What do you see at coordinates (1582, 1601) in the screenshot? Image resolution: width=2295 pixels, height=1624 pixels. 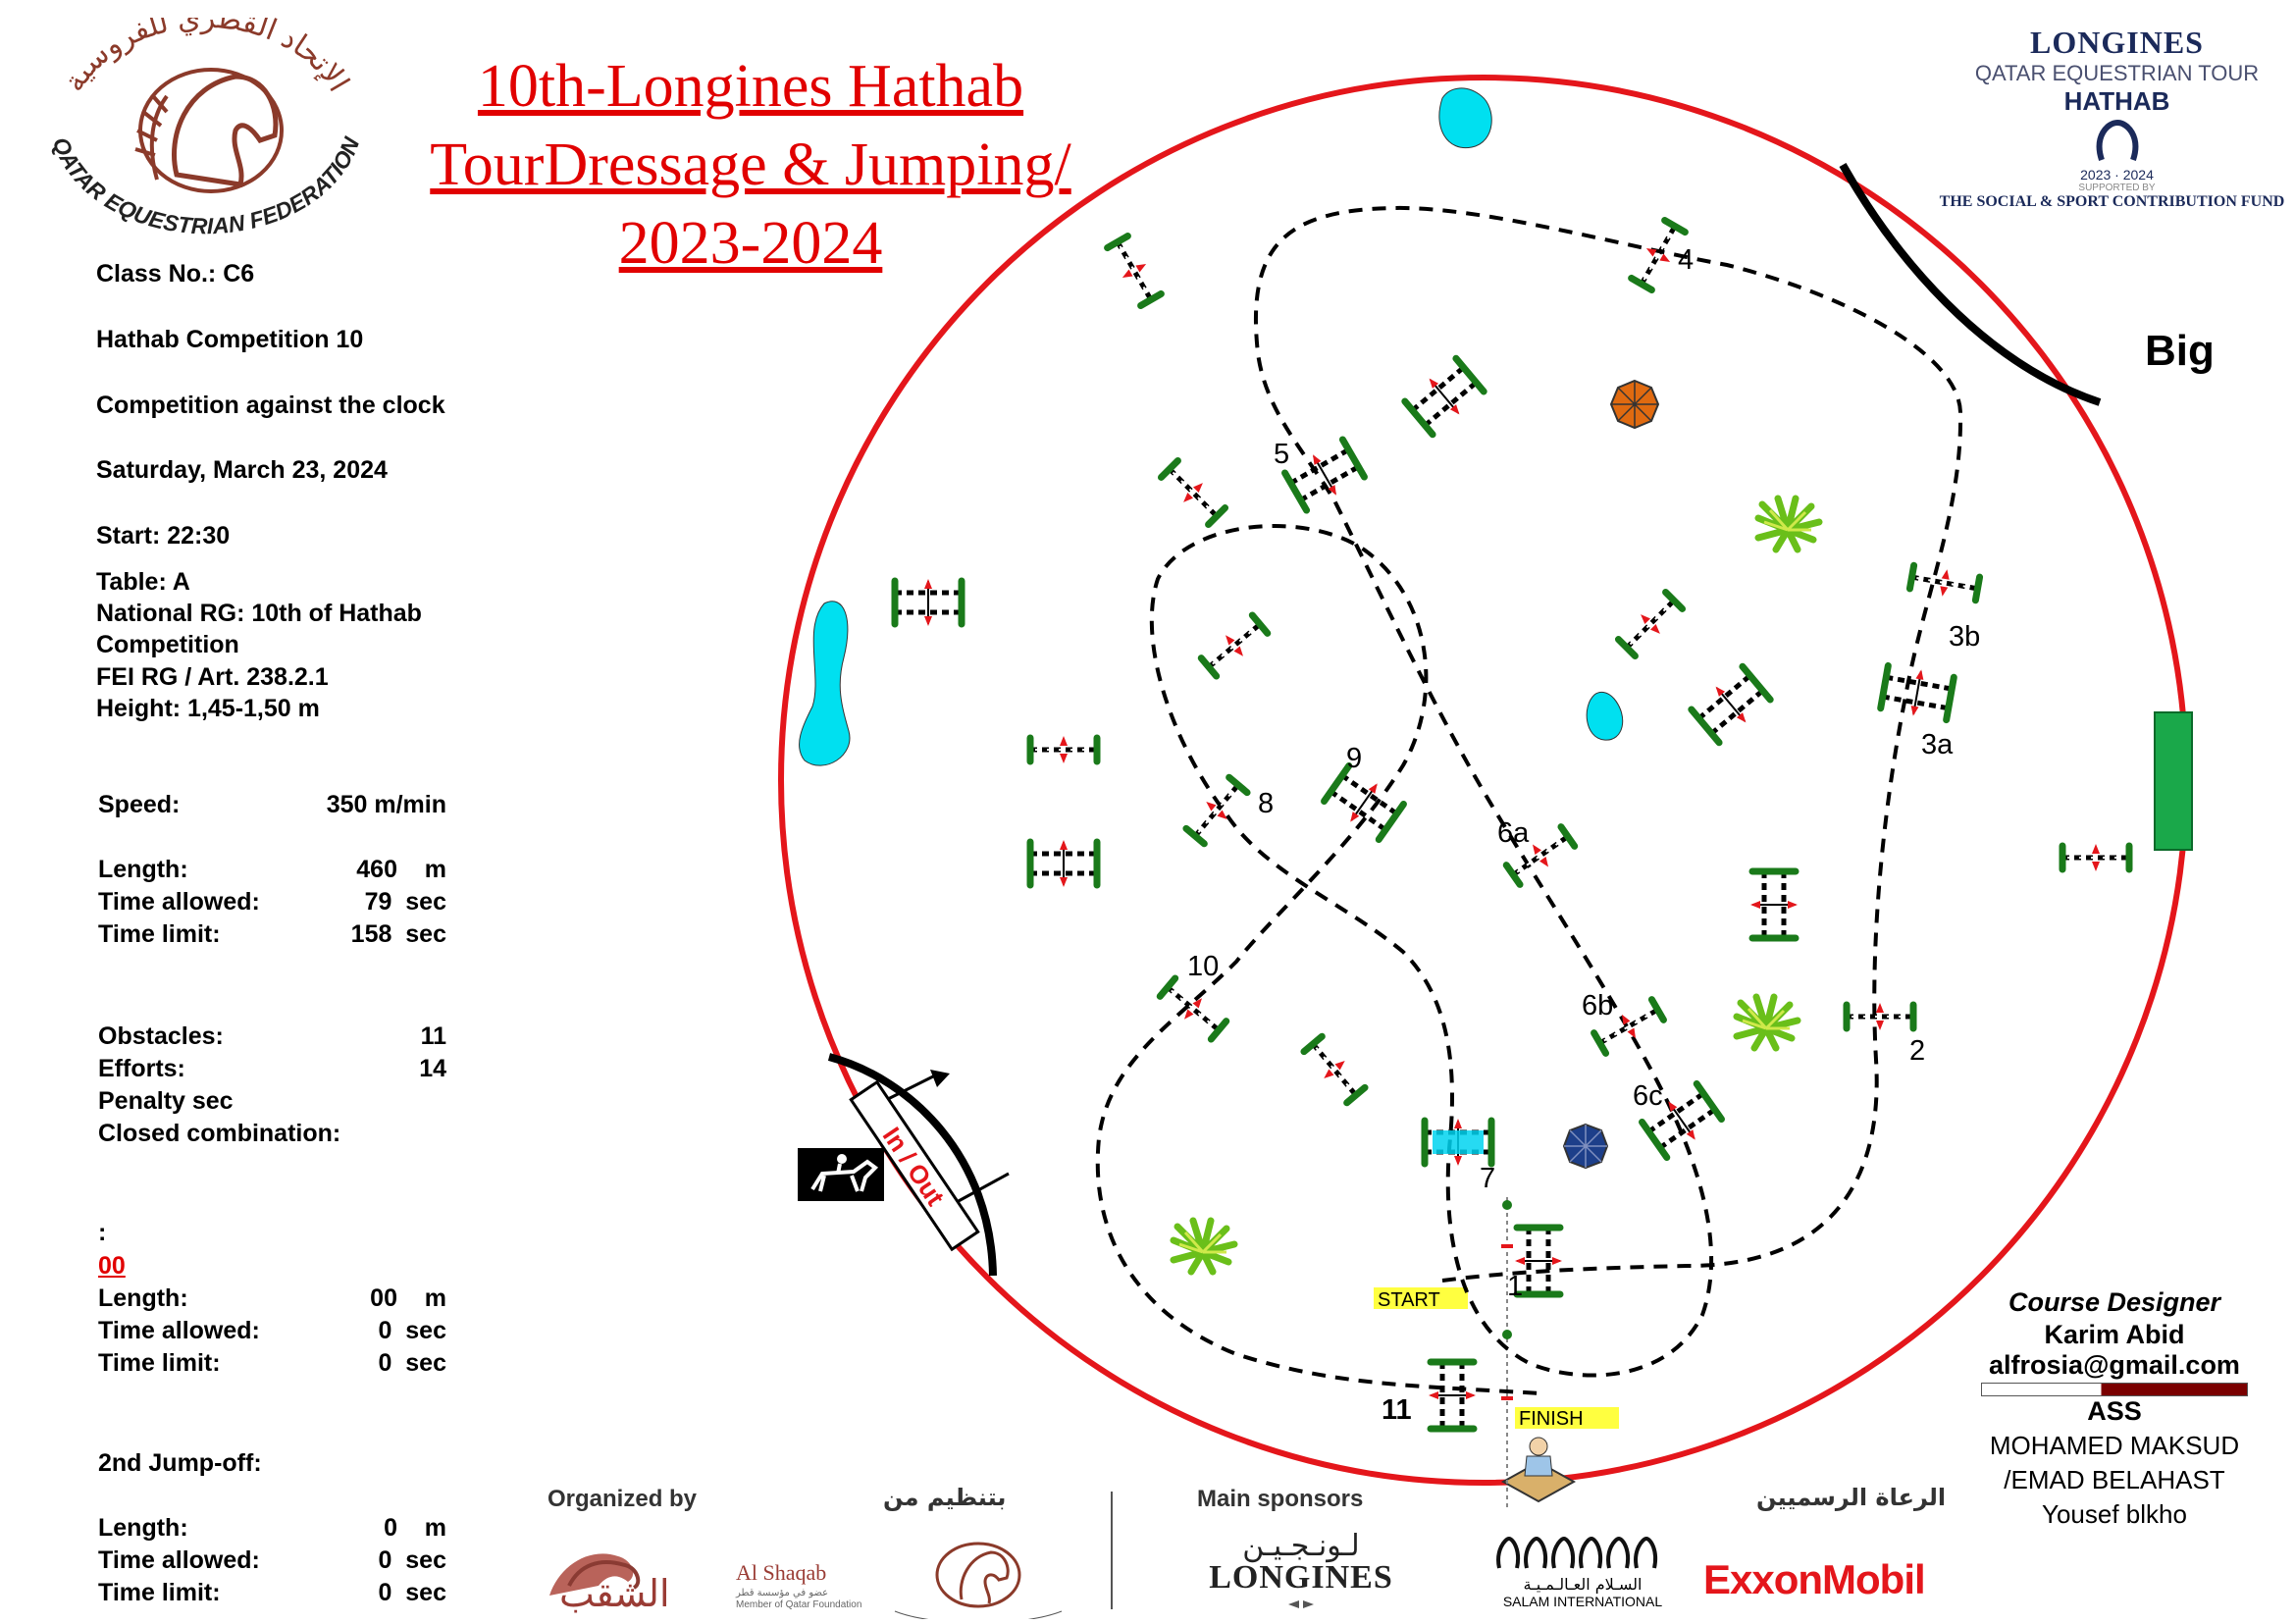 I see `salam-name: SALAM INTERNATIONAL` at bounding box center [1582, 1601].